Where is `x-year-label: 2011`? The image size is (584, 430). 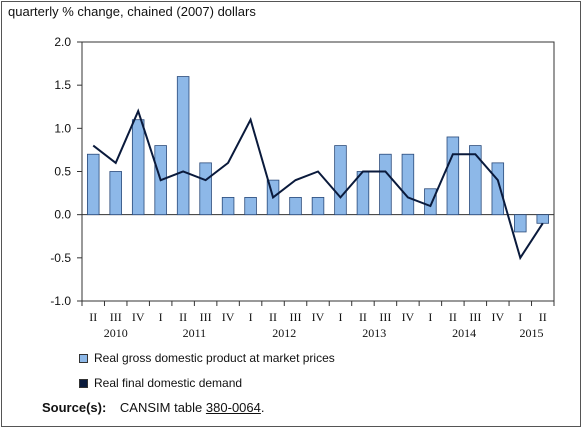 x-year-label: 2011 is located at coordinates (195, 333).